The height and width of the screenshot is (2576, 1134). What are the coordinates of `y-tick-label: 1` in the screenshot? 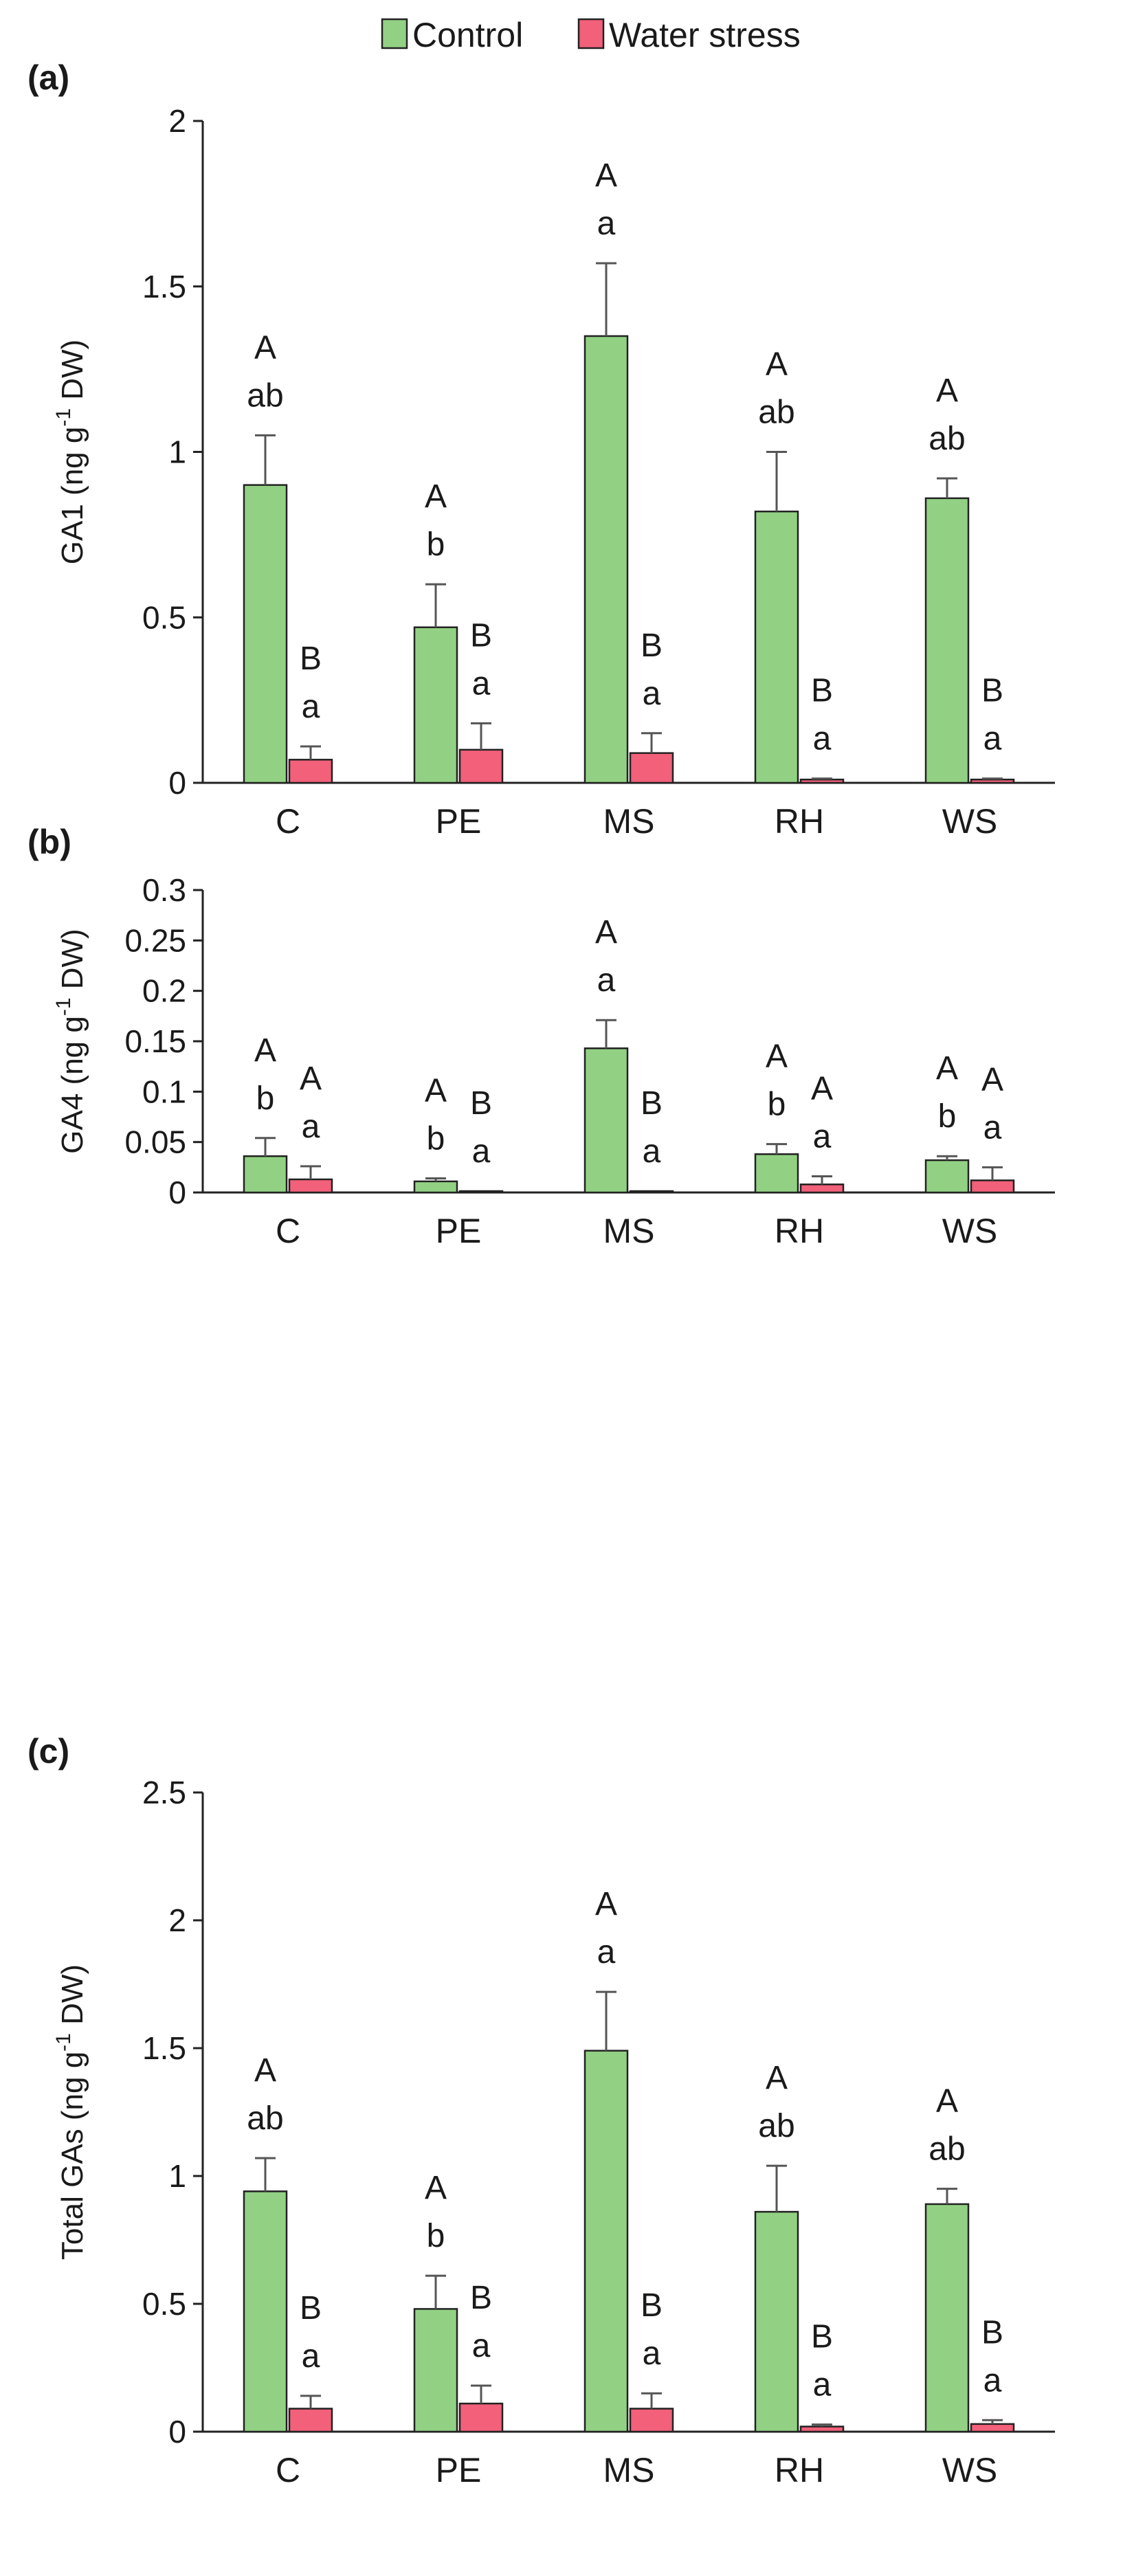 It's located at (177, 452).